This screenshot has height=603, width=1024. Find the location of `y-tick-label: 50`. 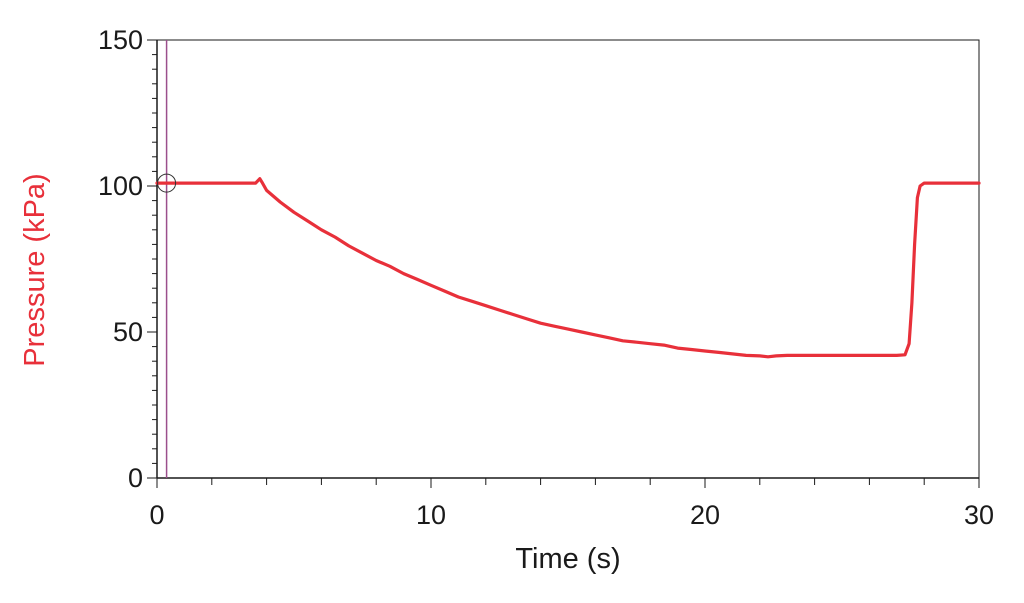

y-tick-label: 50 is located at coordinates (128, 332).